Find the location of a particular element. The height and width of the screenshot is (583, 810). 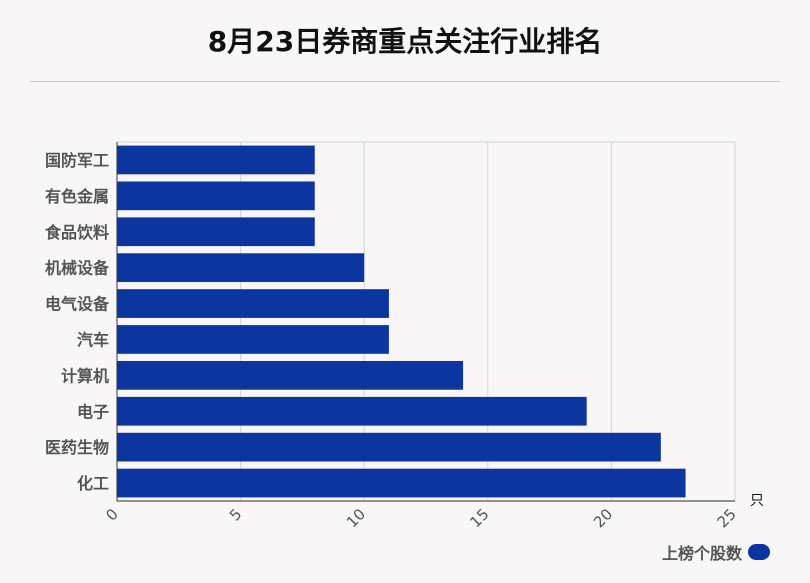

legend-swatch is located at coordinates (759, 552).